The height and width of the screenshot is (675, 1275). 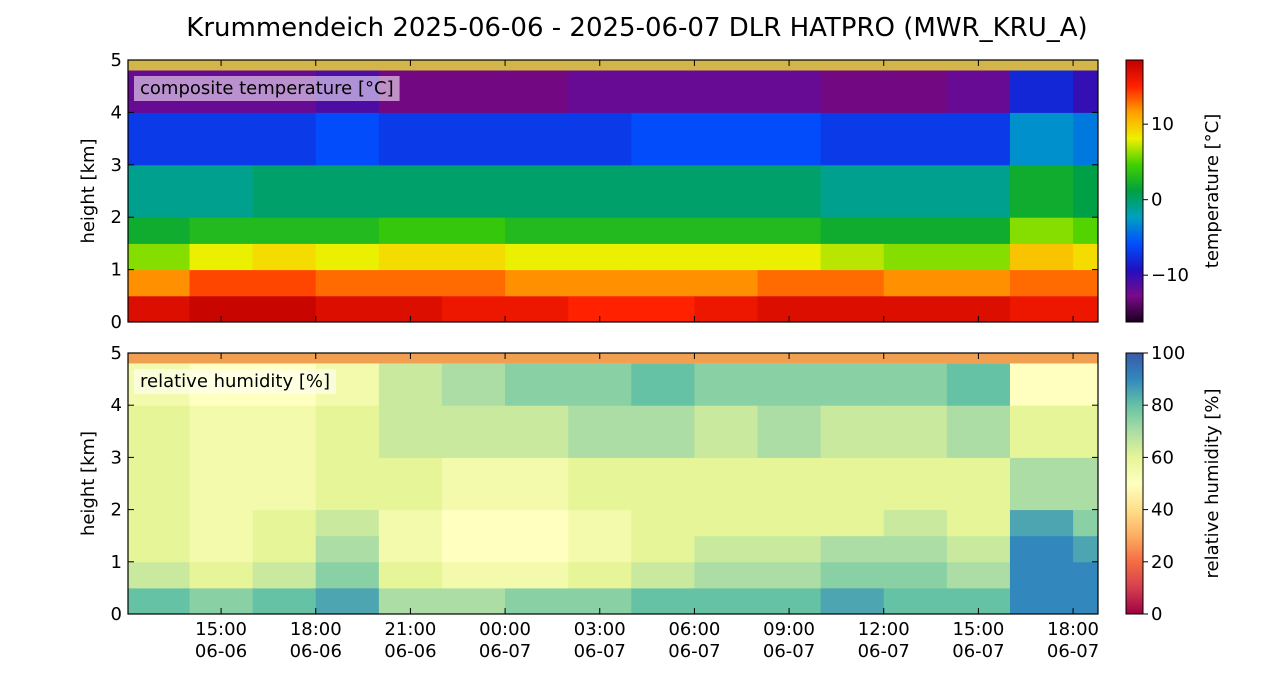 I want to click on label-bg, so click(x=235, y=381).